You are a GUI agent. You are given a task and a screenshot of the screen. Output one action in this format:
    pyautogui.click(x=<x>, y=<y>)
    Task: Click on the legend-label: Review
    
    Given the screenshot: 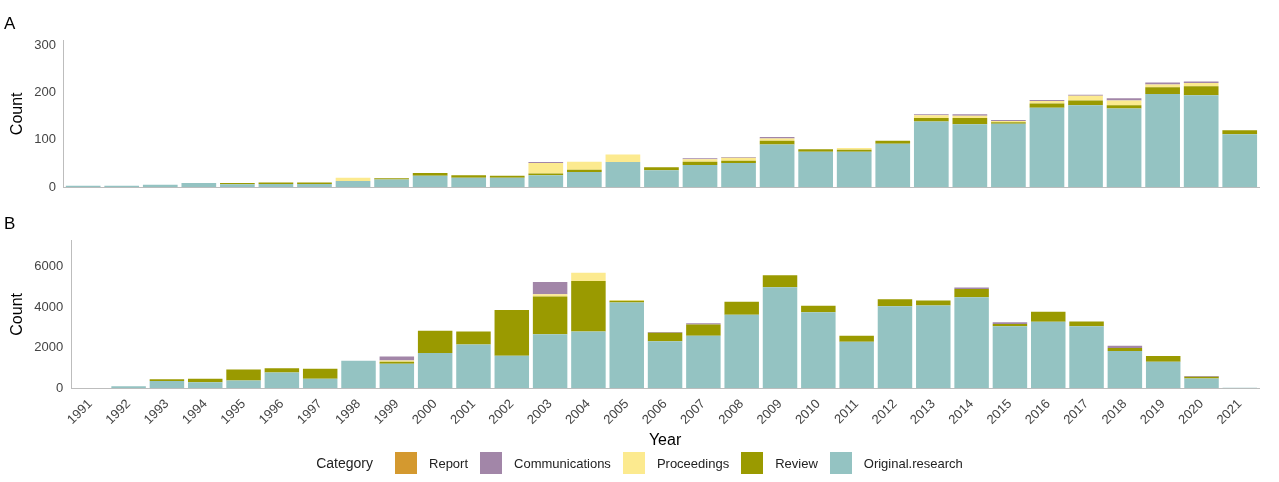 What is the action you would take?
    pyautogui.click(x=796, y=463)
    